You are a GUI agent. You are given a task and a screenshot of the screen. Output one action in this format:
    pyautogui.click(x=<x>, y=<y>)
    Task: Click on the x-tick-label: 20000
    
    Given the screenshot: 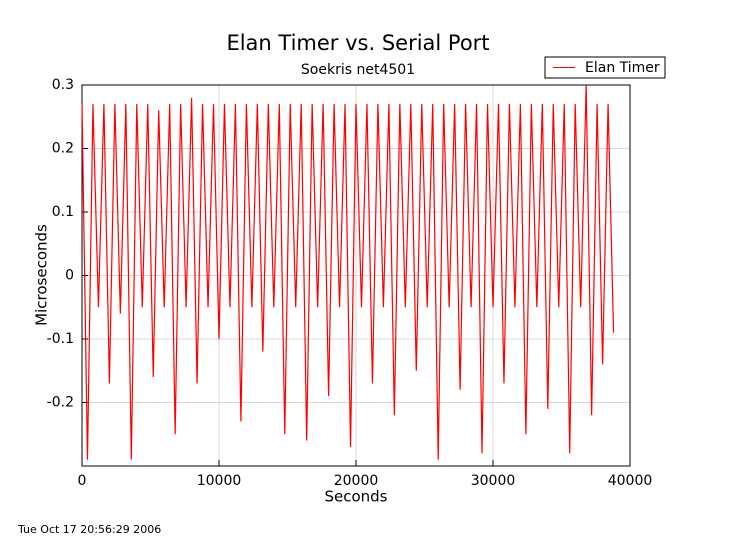 What is the action you would take?
    pyautogui.click(x=356, y=481)
    